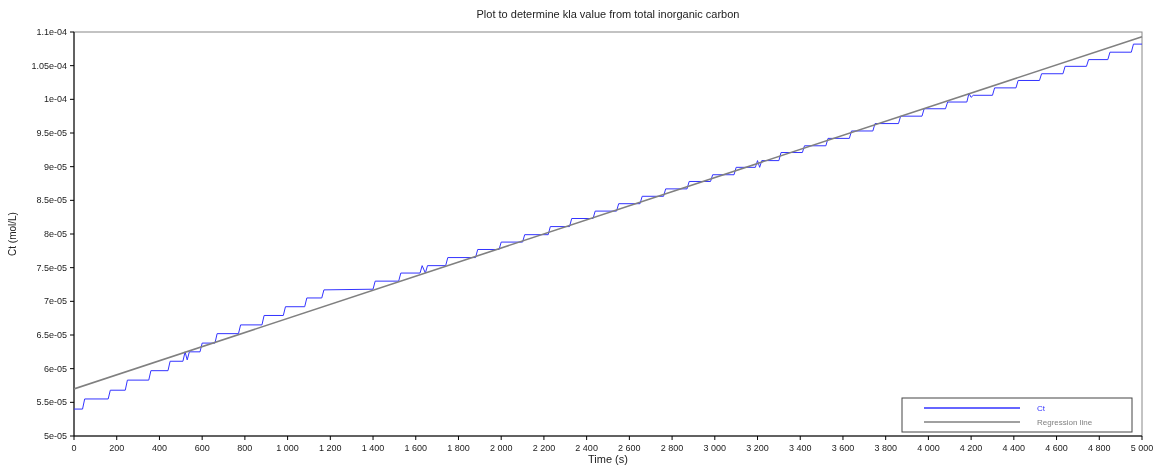 The height and width of the screenshot is (468, 1153). What do you see at coordinates (608, 459) in the screenshot?
I see `x-axis-title: Time (s)` at bounding box center [608, 459].